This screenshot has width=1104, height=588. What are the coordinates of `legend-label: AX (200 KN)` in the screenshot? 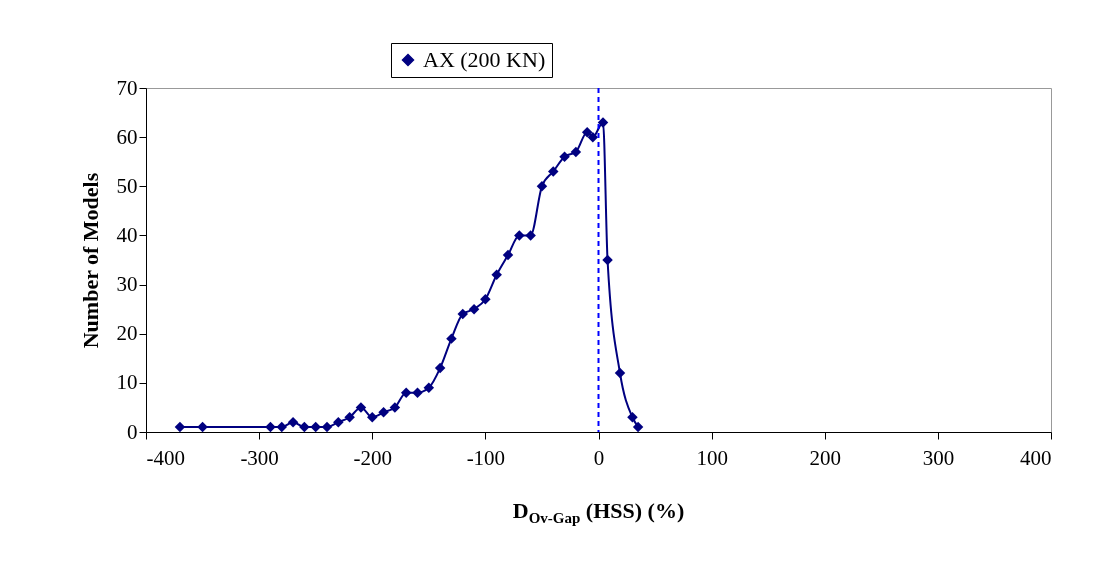 It's located at (484, 59).